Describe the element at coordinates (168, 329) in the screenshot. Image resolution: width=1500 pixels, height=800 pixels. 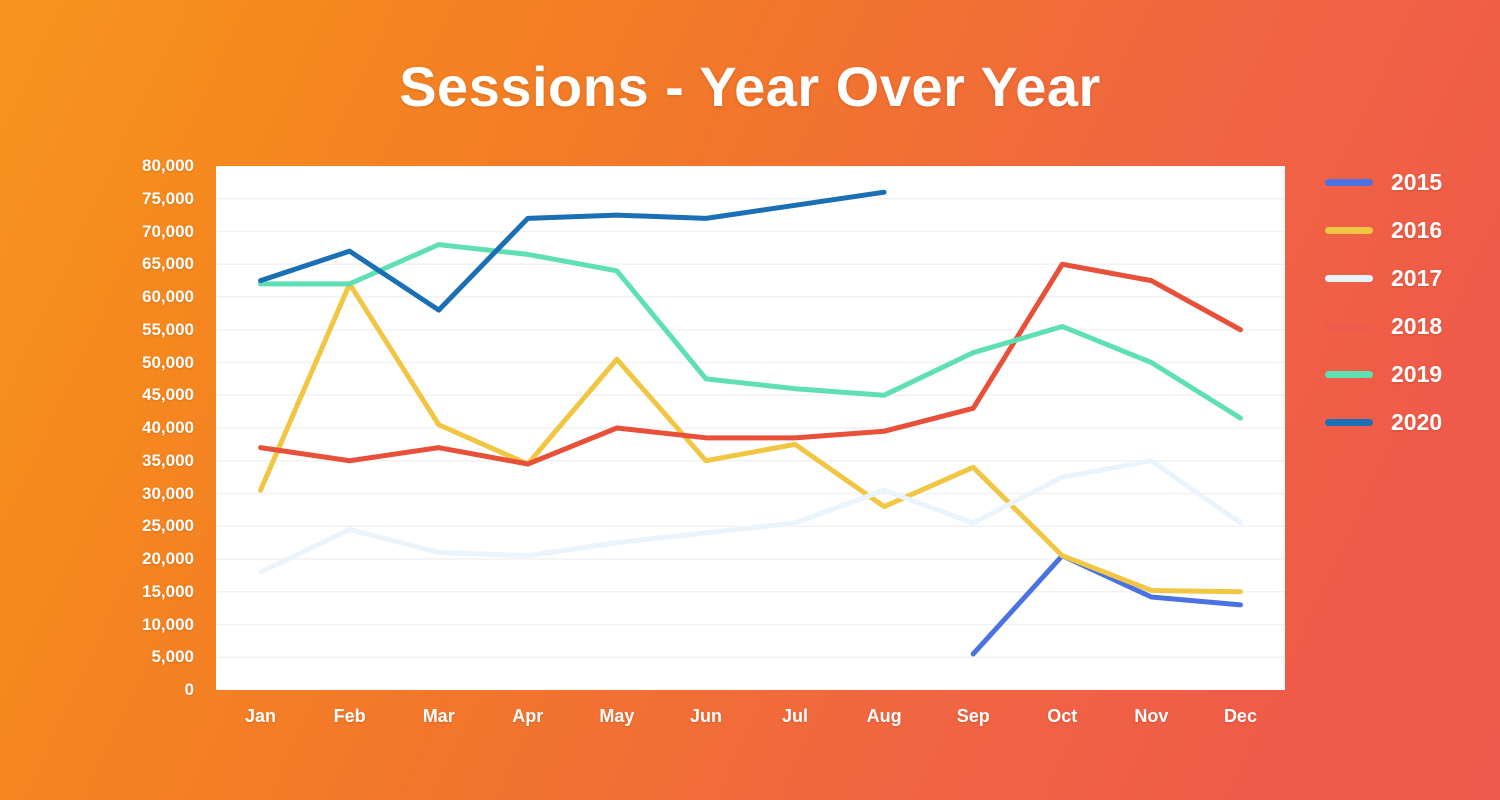
I see `y-axis-tick-label: 55,000` at that location.